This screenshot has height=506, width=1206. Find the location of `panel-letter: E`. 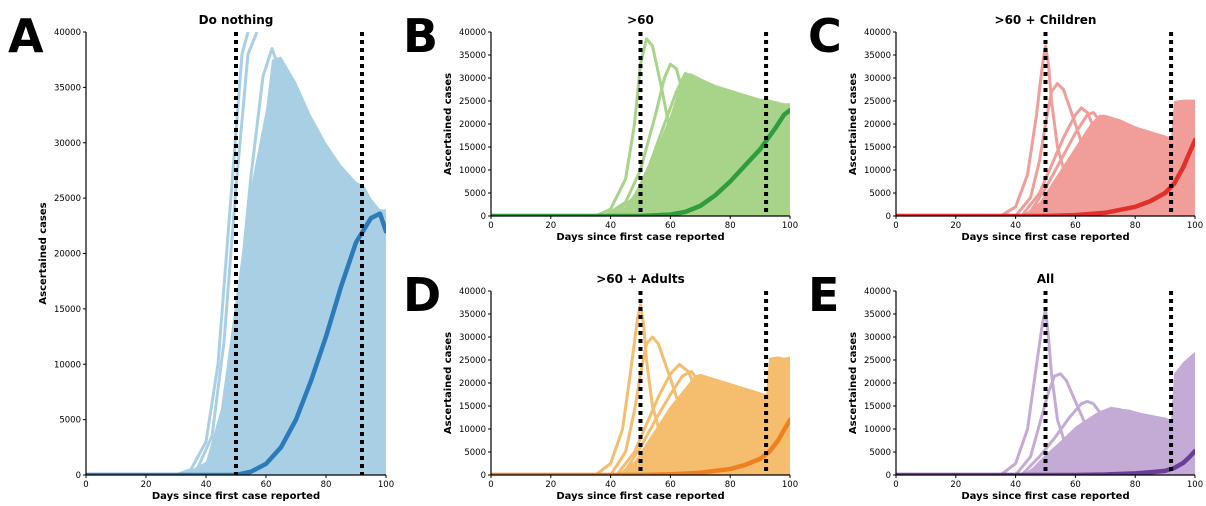

panel-letter: E is located at coordinates (823, 295).